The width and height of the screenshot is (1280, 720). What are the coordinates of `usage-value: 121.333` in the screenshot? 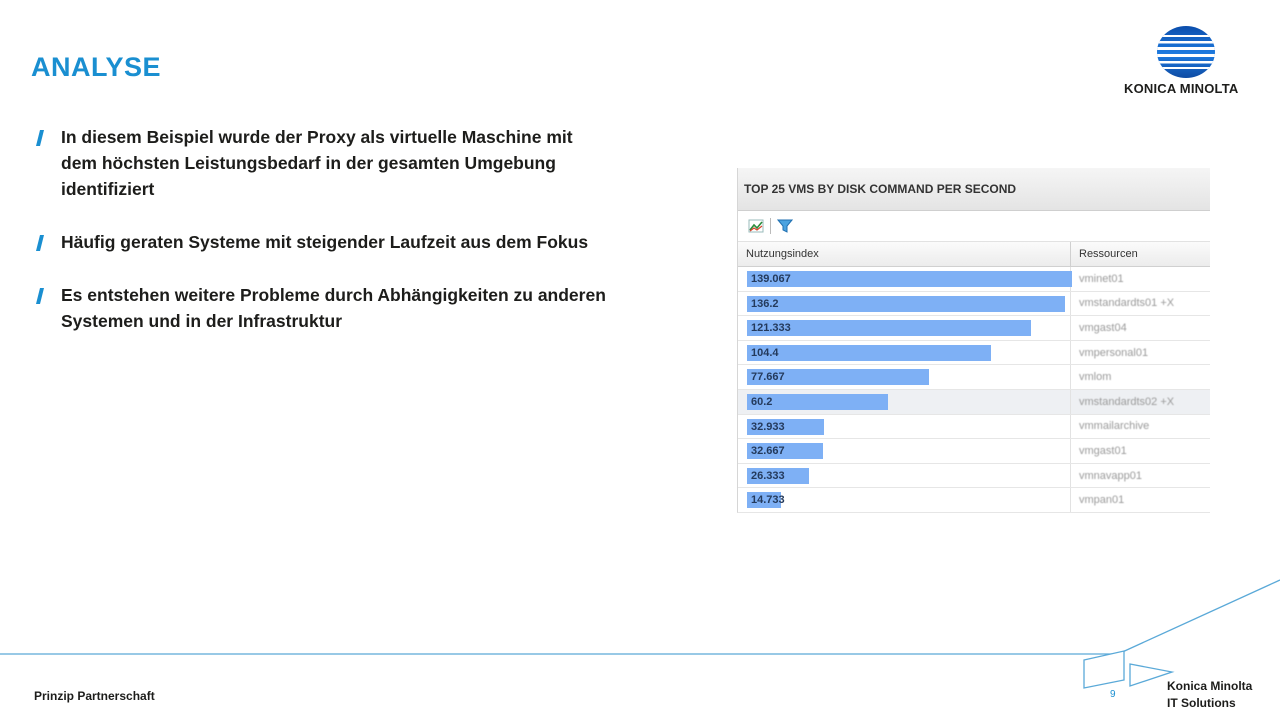 It's located at (771, 328).